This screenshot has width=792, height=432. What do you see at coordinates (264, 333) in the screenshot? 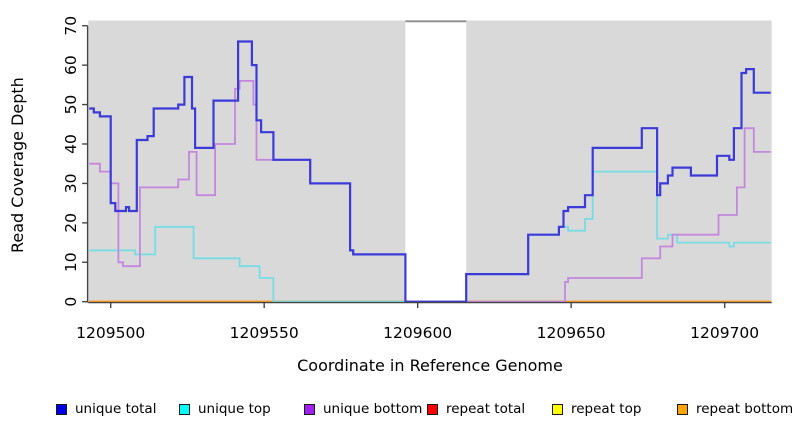
I see `x-tick-label: 1209550` at bounding box center [264, 333].